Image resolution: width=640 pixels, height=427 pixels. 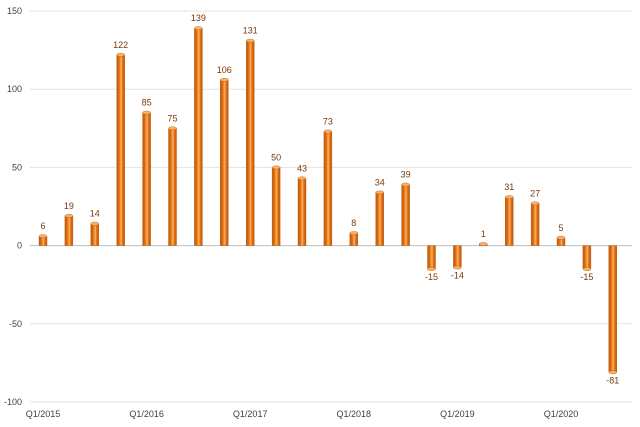 I want to click on data-label: 6, so click(x=42, y=226).